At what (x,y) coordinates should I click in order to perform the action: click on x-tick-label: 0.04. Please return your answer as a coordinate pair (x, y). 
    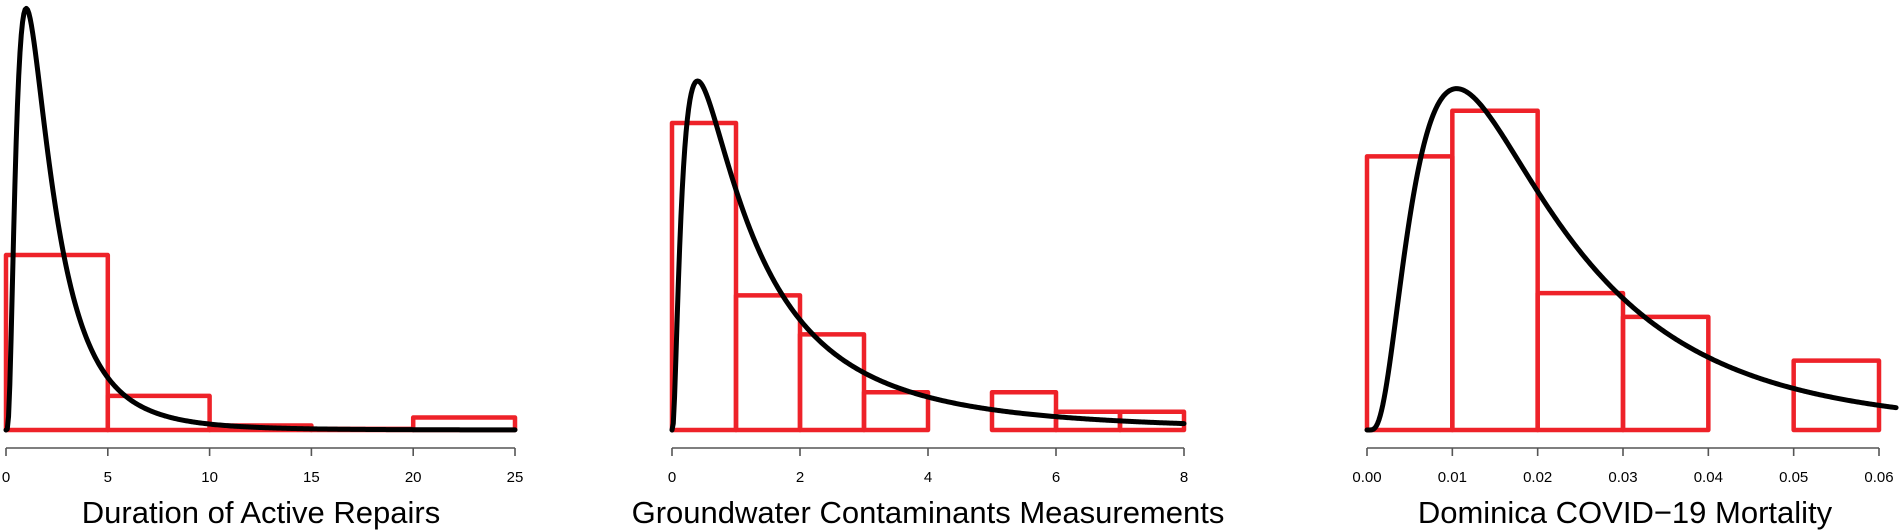
    Looking at the image, I should click on (1708, 477).